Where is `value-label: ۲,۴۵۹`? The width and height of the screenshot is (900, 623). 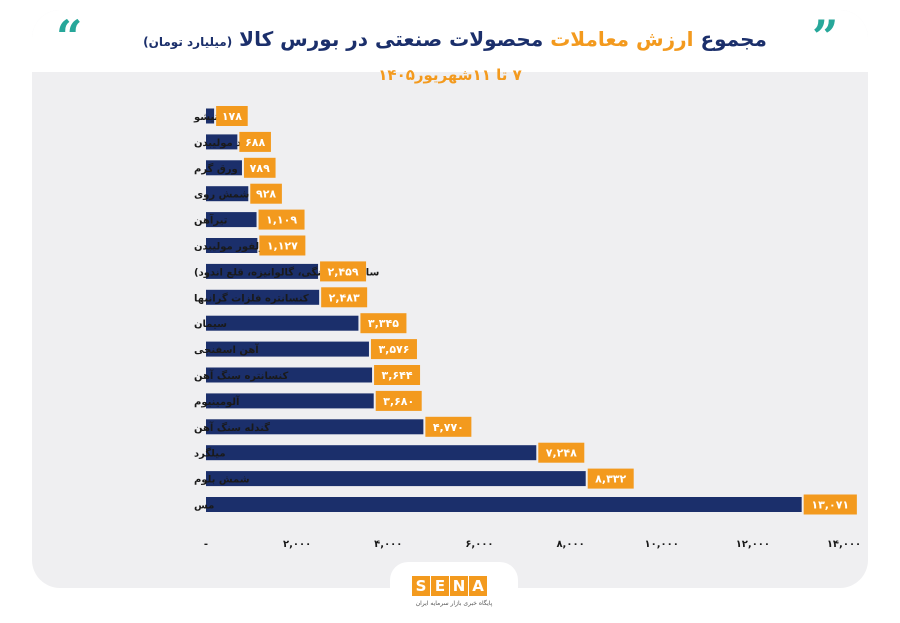 value-label: ۲,۴۵۹ is located at coordinates (343, 271).